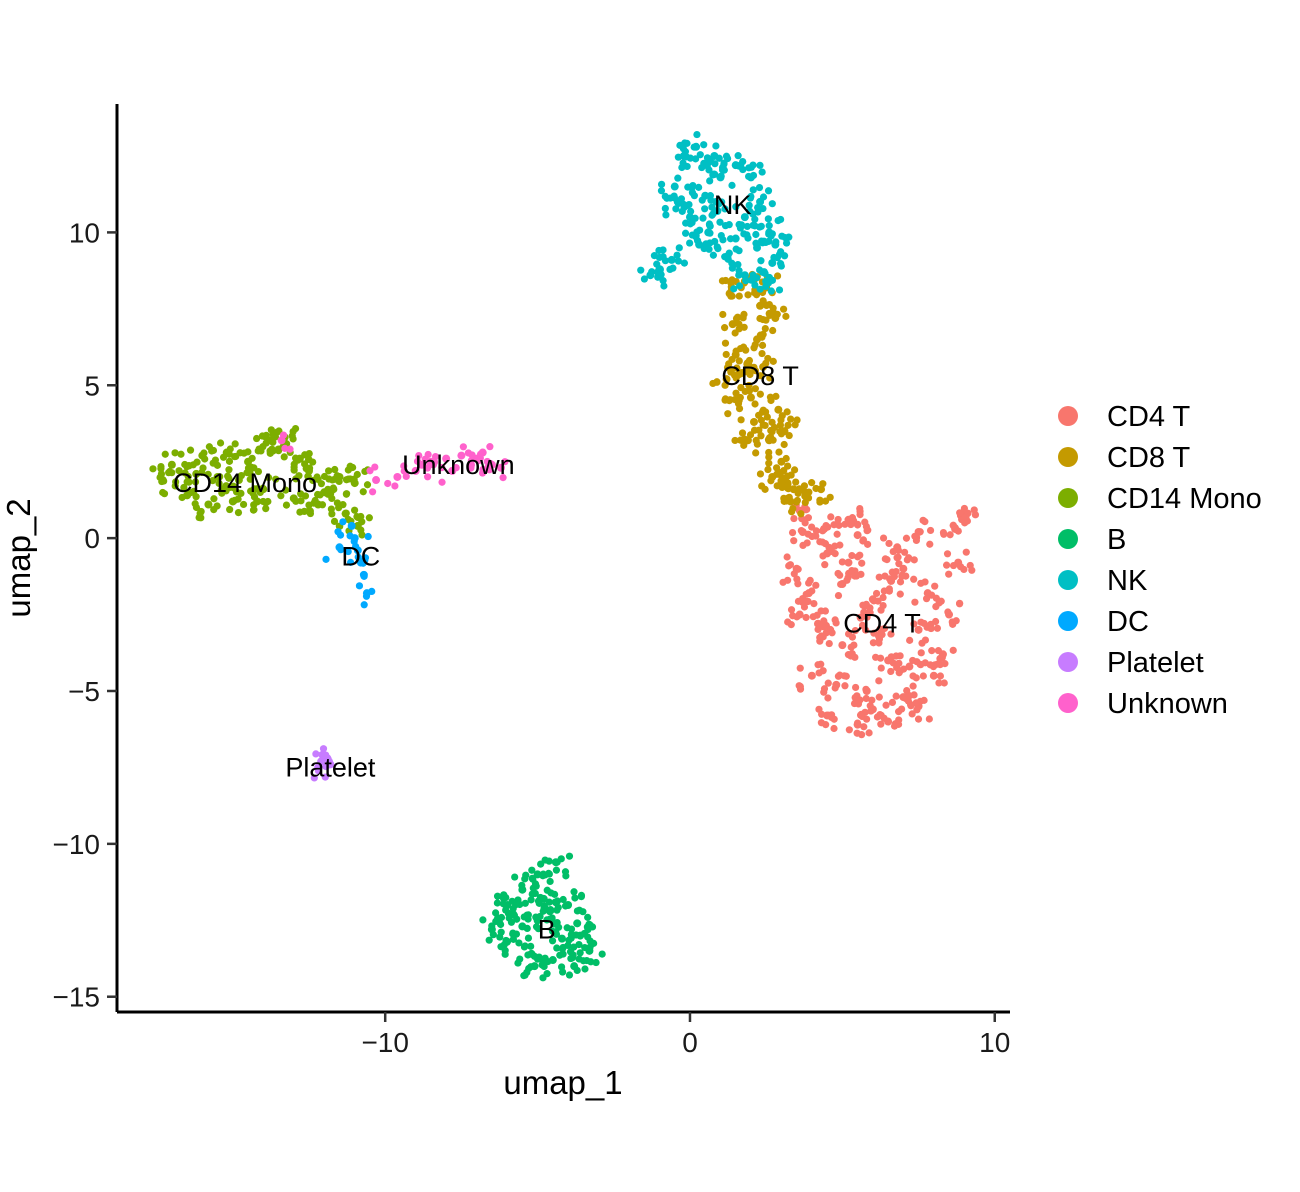 The width and height of the screenshot is (1300, 1192). I want to click on cluster-label-b: B, so click(547, 929).